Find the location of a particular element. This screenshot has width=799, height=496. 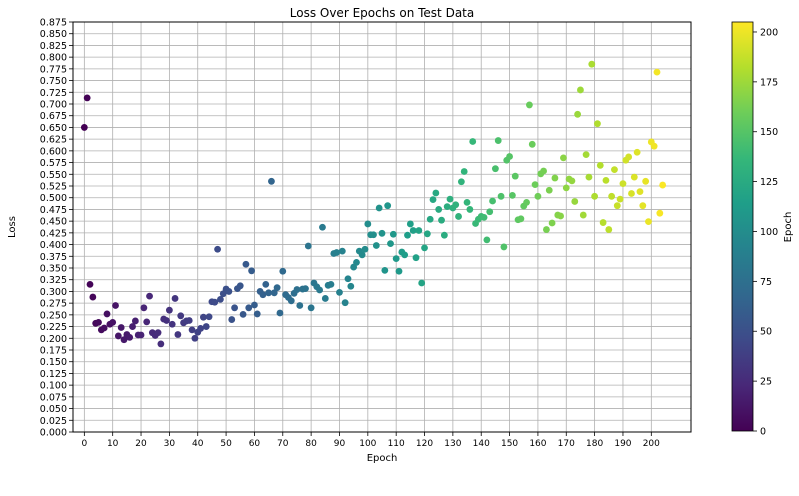

y-tick-label: 0.525 is located at coordinates (53, 187).